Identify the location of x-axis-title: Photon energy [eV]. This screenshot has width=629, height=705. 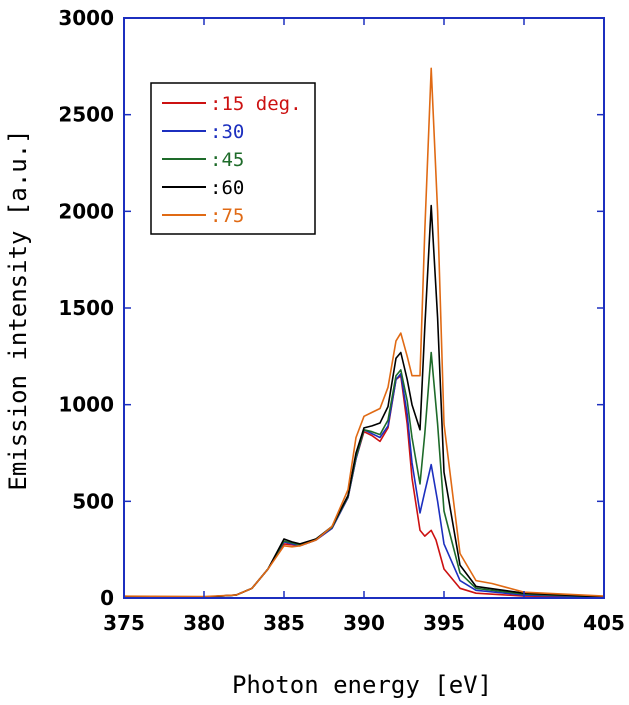
(362, 685).